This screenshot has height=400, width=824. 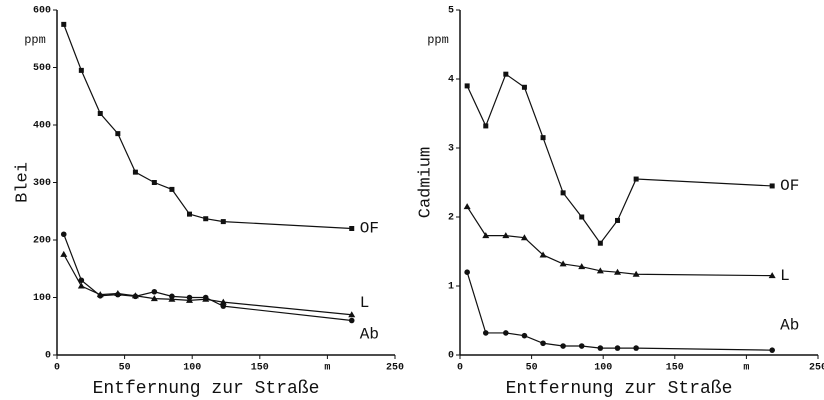 What do you see at coordinates (451, 80) in the screenshot?
I see `y-tick-label: 4` at bounding box center [451, 80].